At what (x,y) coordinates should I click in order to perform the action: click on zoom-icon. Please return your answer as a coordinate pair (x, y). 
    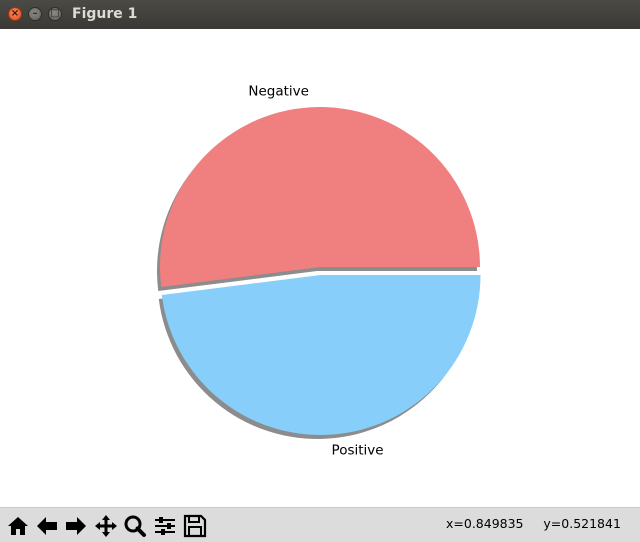
    Looking at the image, I should click on (135, 526).